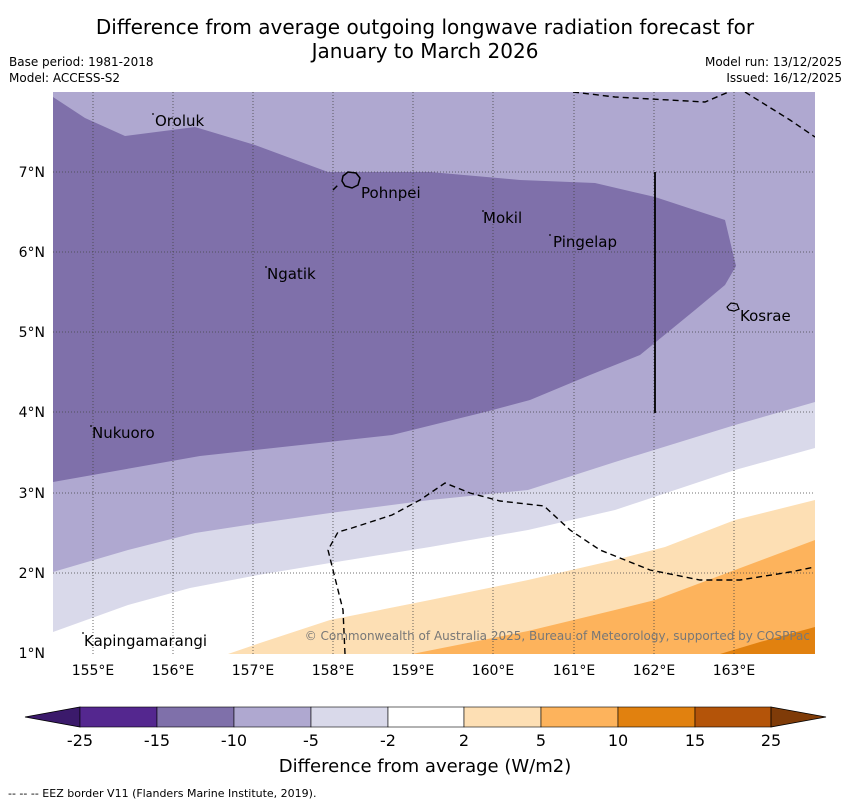 This screenshot has width=850, height=804. Describe the element at coordinates (695, 740) in the screenshot. I see `colorbar-label-9: 15` at that location.